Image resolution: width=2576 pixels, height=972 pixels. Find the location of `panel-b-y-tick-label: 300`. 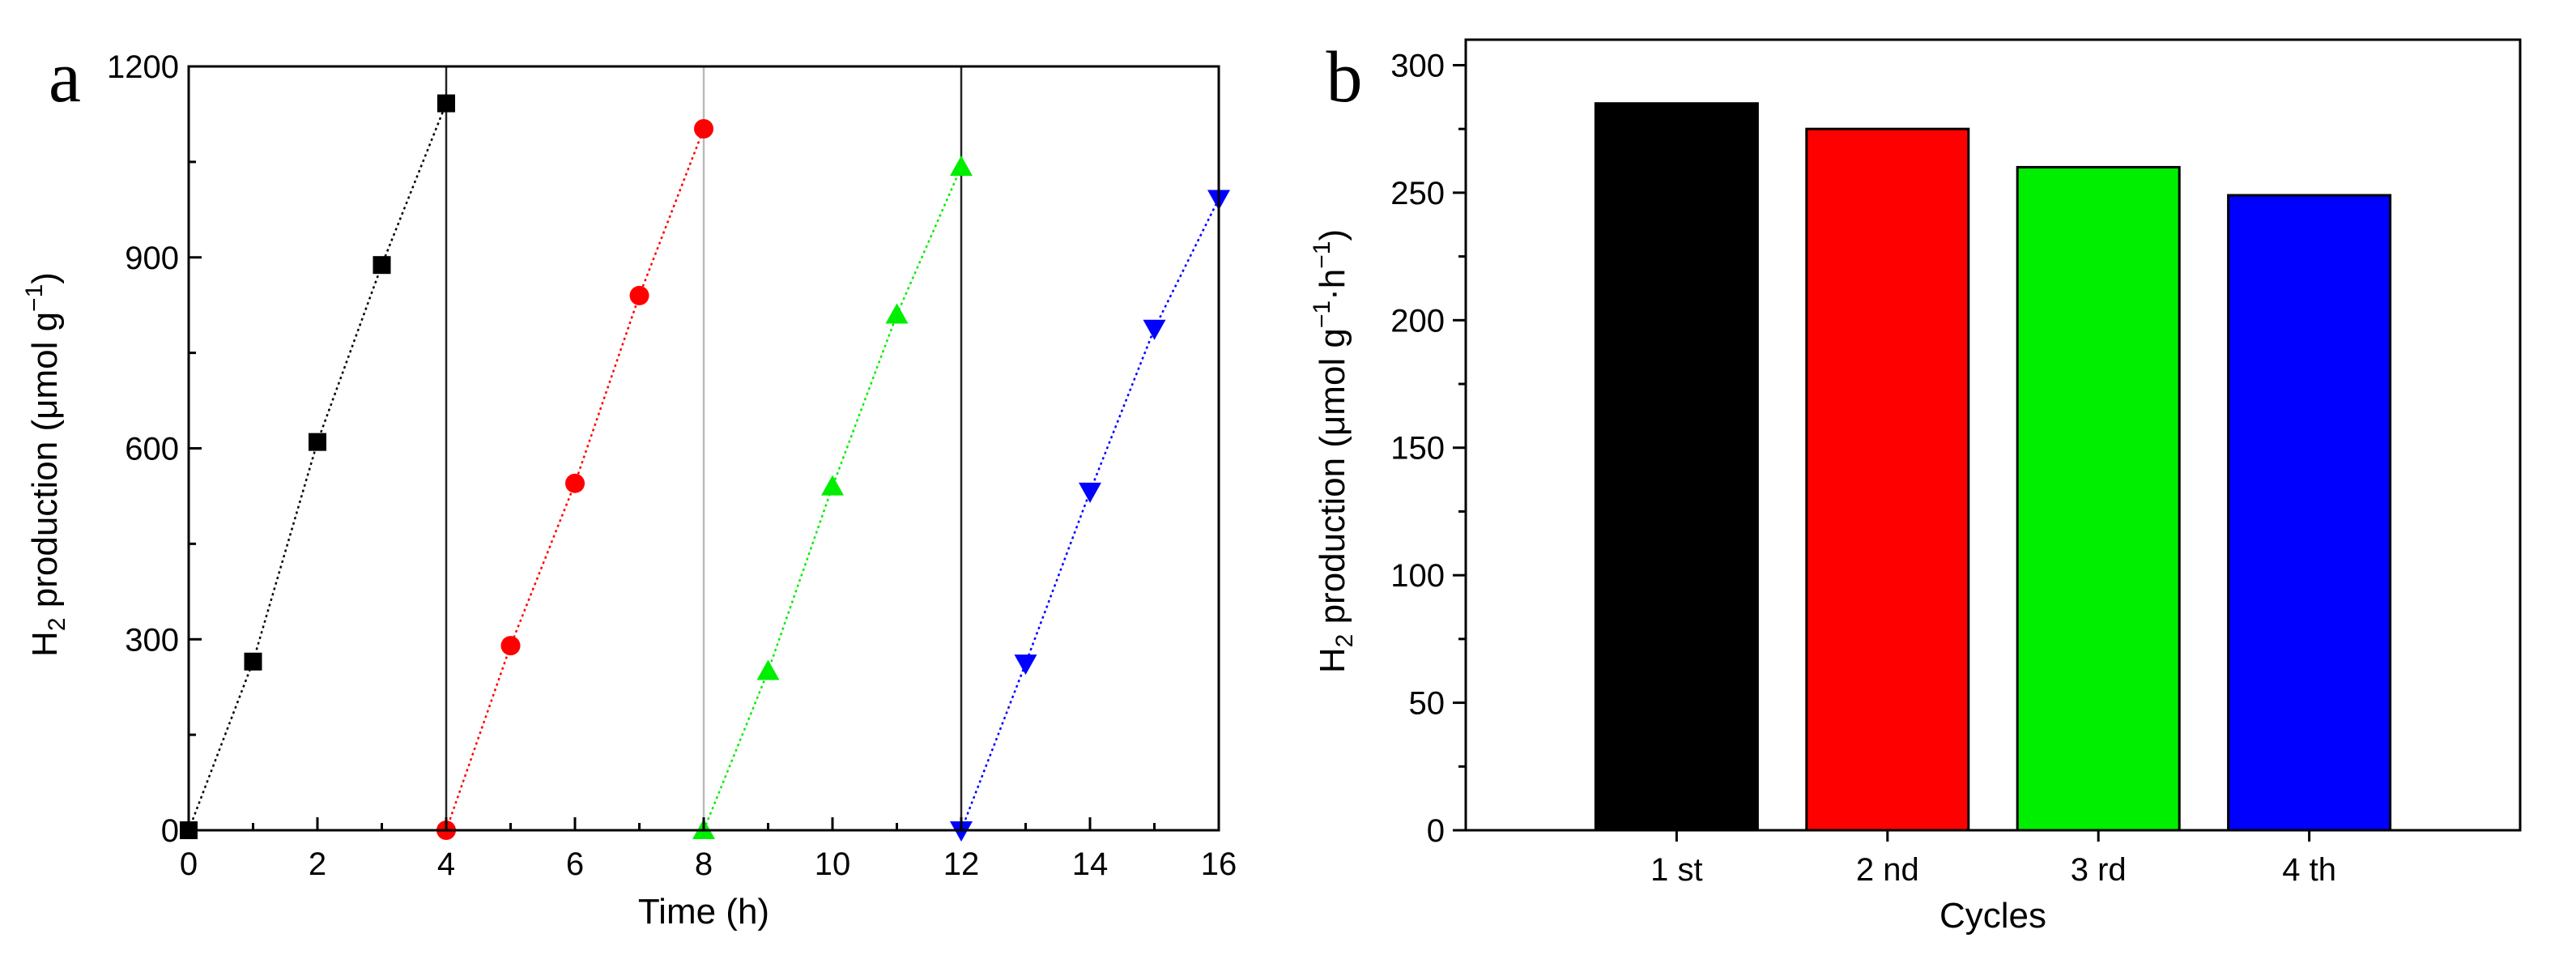

panel-b-y-tick-label: 300 is located at coordinates (1417, 65).